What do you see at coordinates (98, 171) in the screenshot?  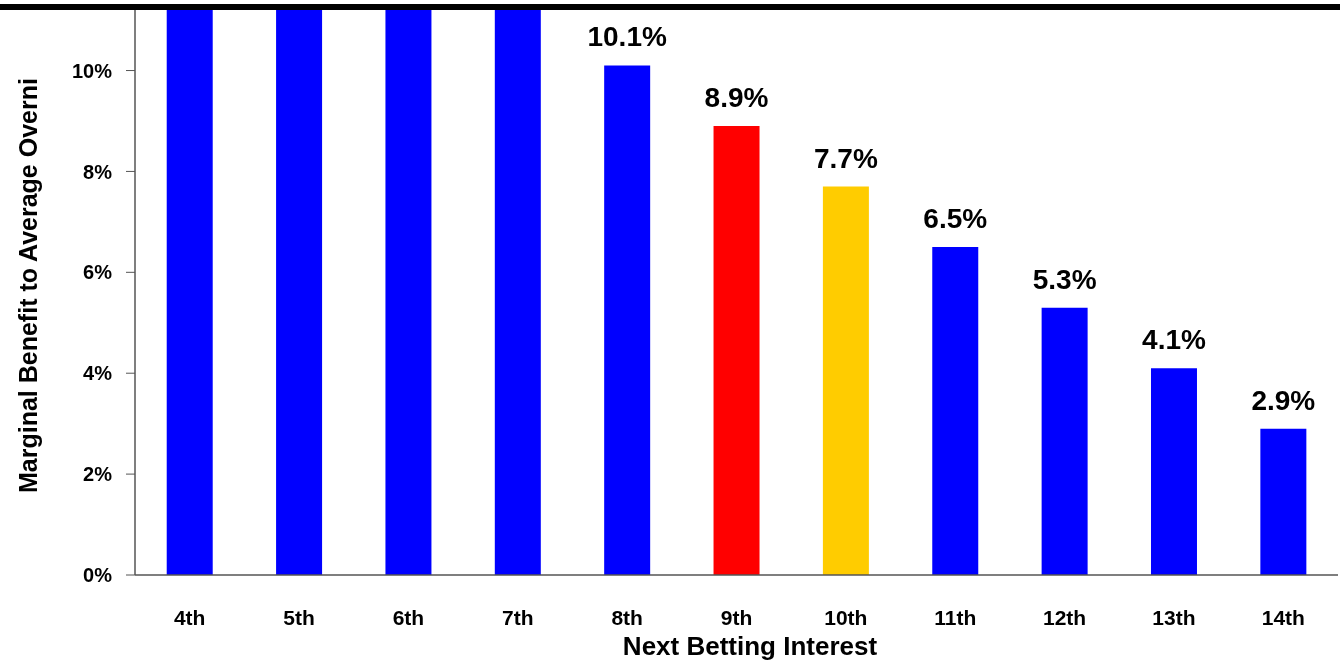 I see `y-tick-label: 8%` at bounding box center [98, 171].